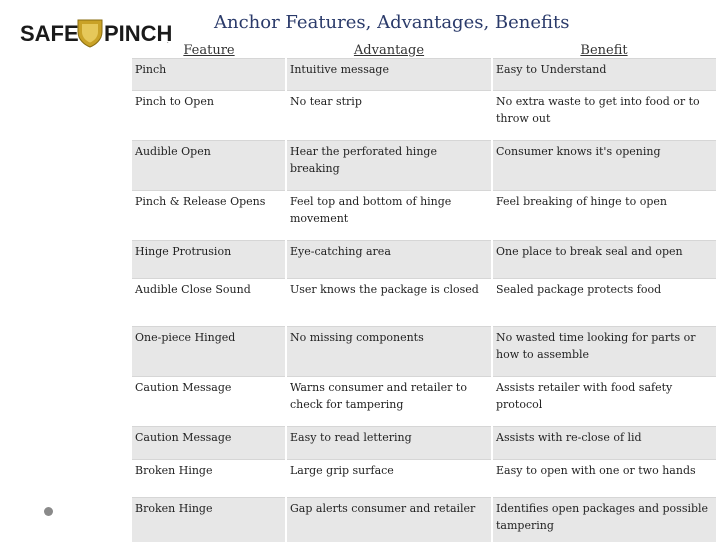 Image resolution: width=720 pixels, height=542 pixels. Describe the element at coordinates (388, 351) in the screenshot. I see `advantage-cell: No missing components` at that location.